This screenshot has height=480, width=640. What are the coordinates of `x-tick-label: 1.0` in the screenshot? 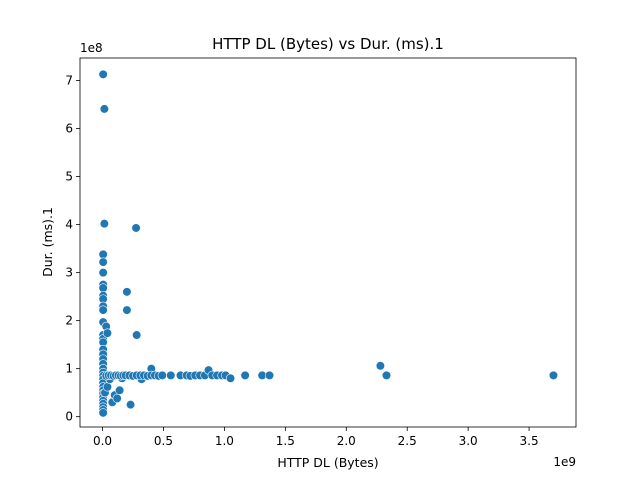 It's located at (224, 441).